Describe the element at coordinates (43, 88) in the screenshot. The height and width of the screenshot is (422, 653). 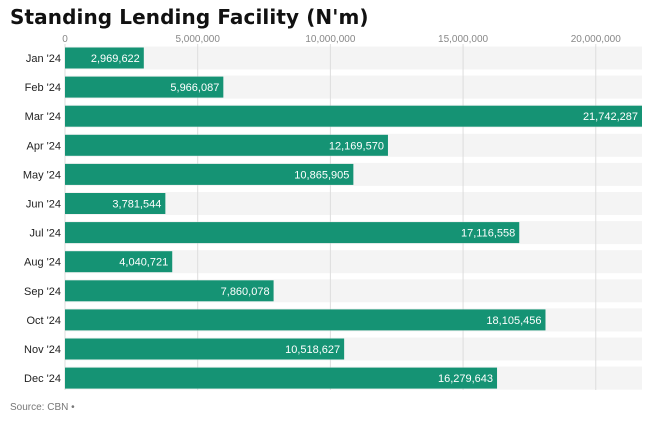
I see `category-label: Feb '24` at that location.